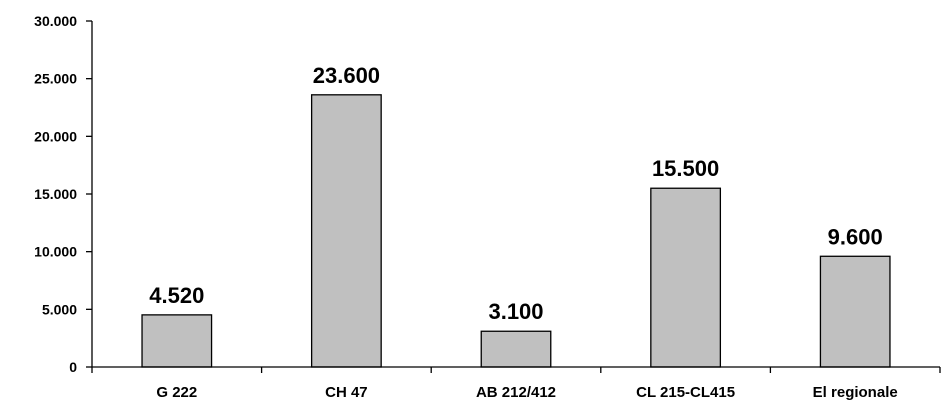 Image resolution: width=945 pixels, height=406 pixels. I want to click on x-category-label: G 222, so click(176, 392).